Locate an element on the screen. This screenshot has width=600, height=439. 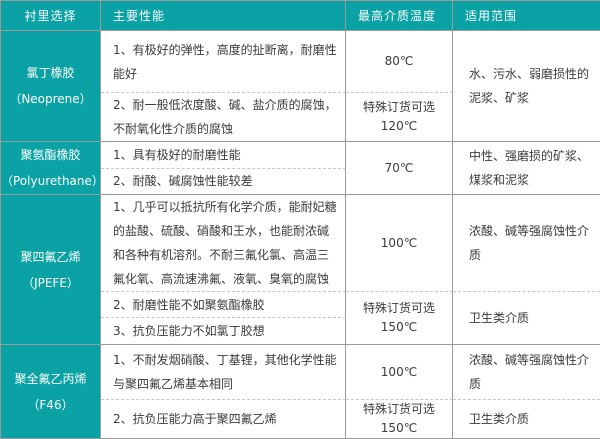
performance-cell: 3、抗负压能力不如氯丁胶想 is located at coordinates (223, 331).